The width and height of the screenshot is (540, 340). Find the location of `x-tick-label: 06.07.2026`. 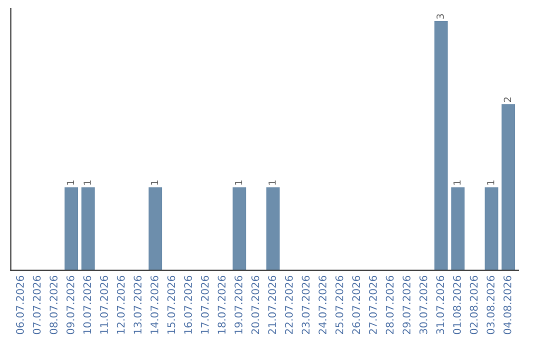

x-tick-label: 06.07.2026 is located at coordinates (20, 305).